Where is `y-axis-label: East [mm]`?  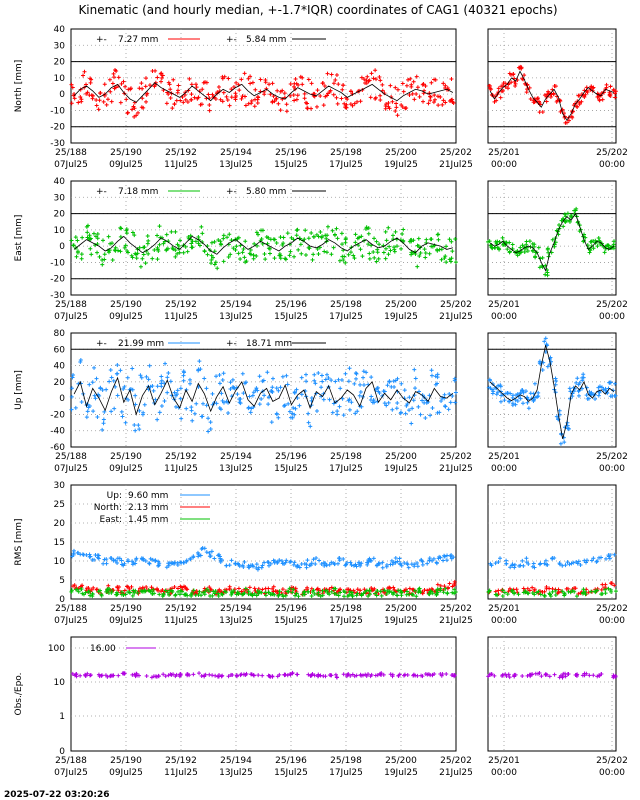
y-axis-label: East [mm] is located at coordinates (19, 238).